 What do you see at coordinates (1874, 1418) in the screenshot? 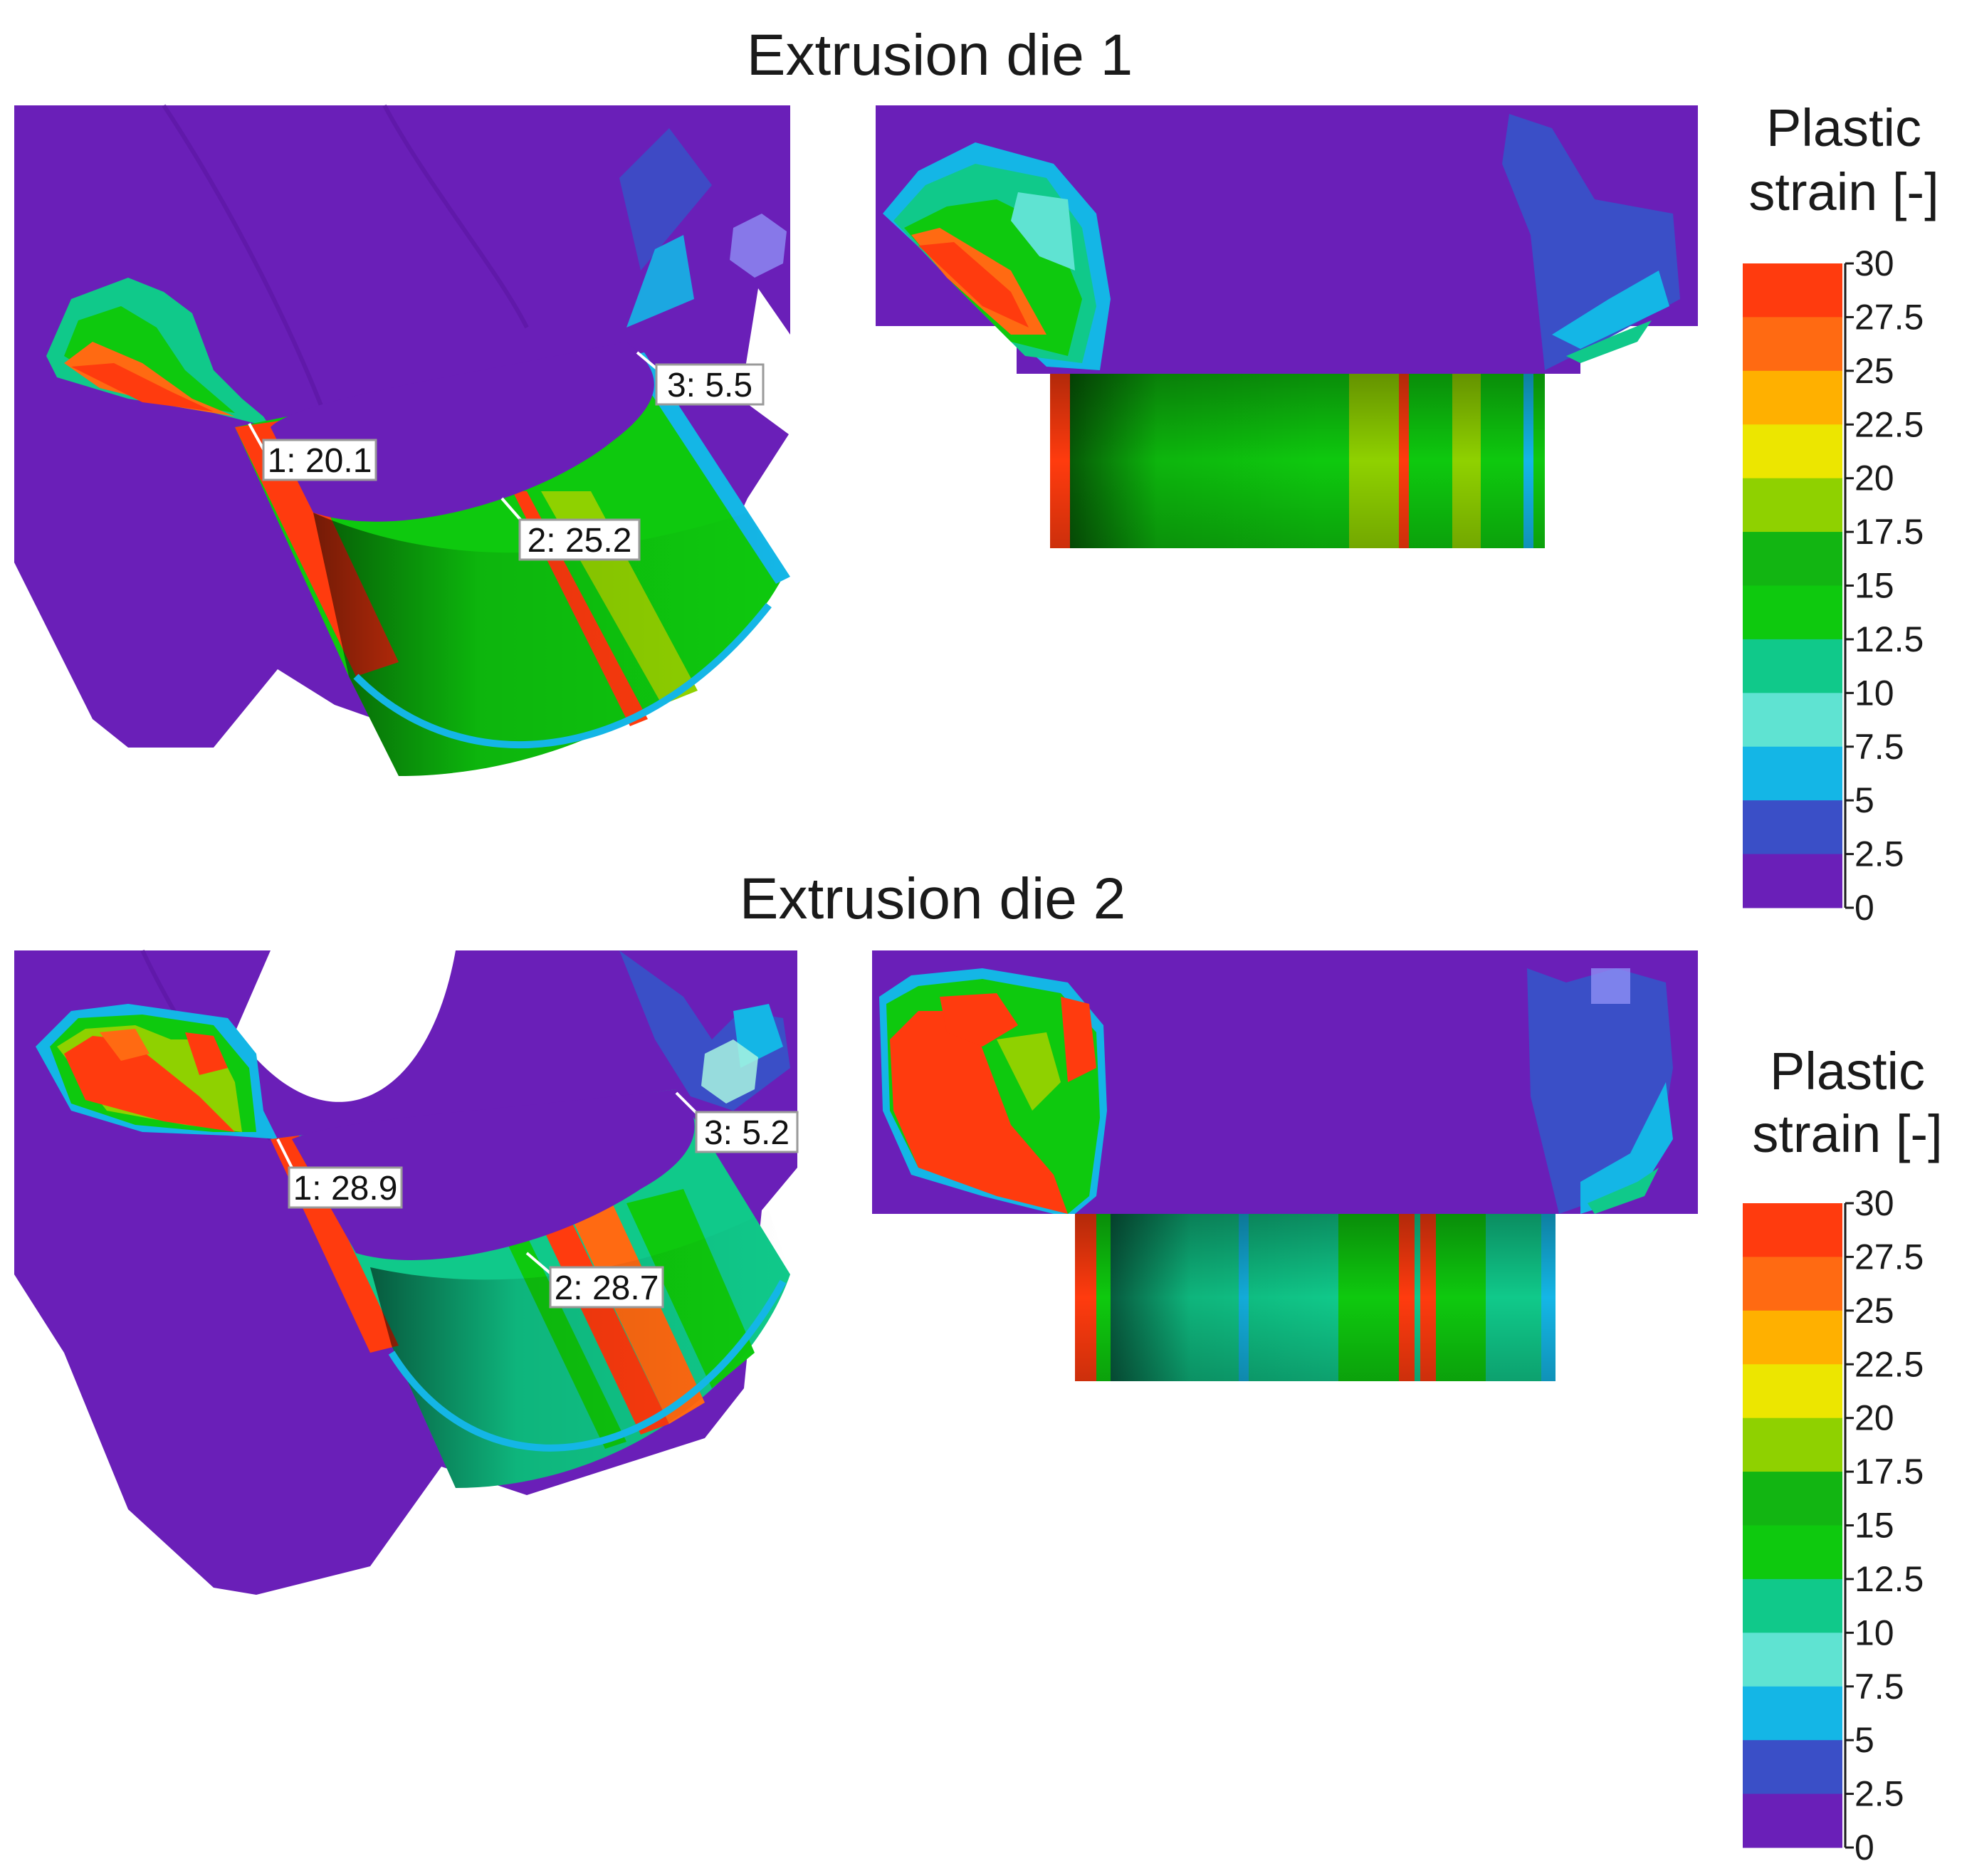
I see `legend-2-tick-label-4: 20` at bounding box center [1874, 1418].